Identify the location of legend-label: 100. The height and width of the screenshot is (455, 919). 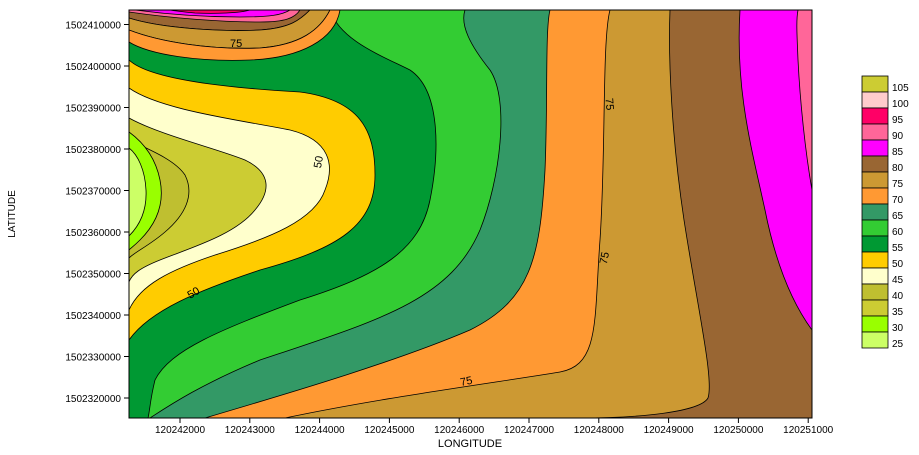
(900, 104).